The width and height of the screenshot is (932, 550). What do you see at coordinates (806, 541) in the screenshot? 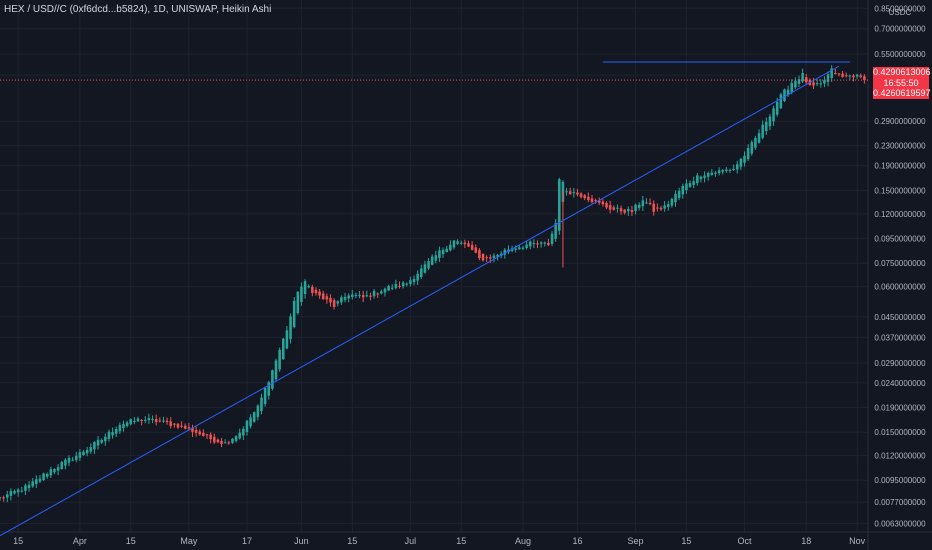
I see `time-tick-label: 18` at bounding box center [806, 541].